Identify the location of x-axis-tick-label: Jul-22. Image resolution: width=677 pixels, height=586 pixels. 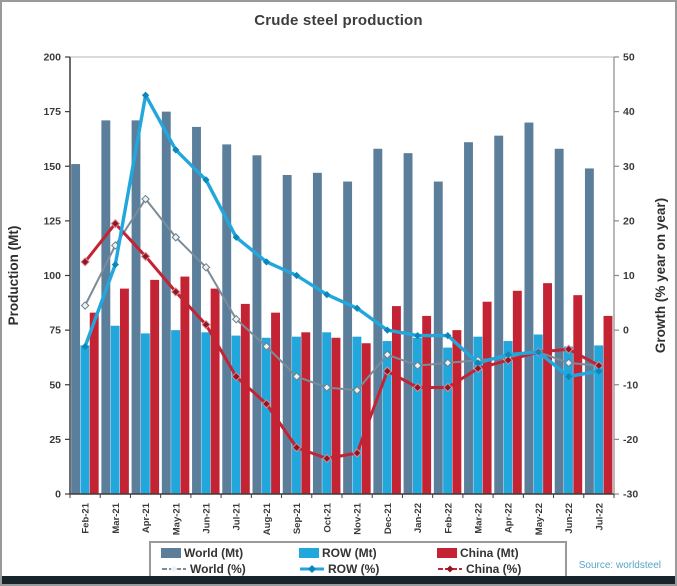
(599, 516).